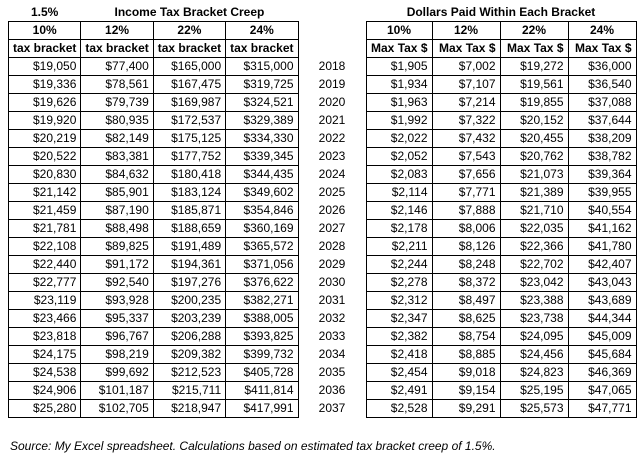  Describe the element at coordinates (45, 12) in the screenshot. I see `creep-rate-label: 1.5%` at that location.